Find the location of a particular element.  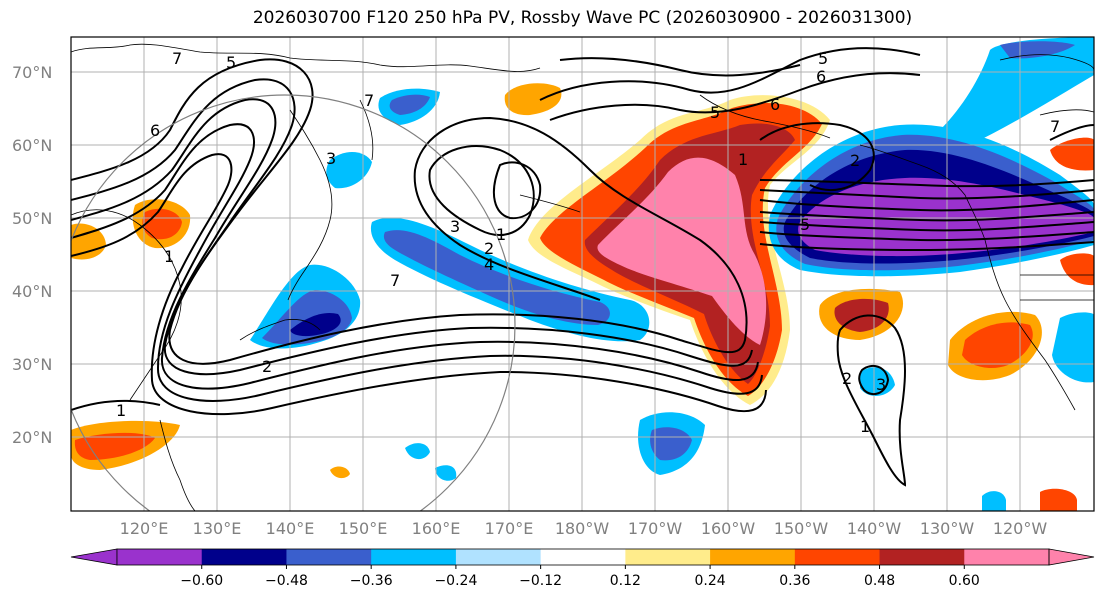

colorbar-tick-label: 0.36 is located at coordinates (794, 581).